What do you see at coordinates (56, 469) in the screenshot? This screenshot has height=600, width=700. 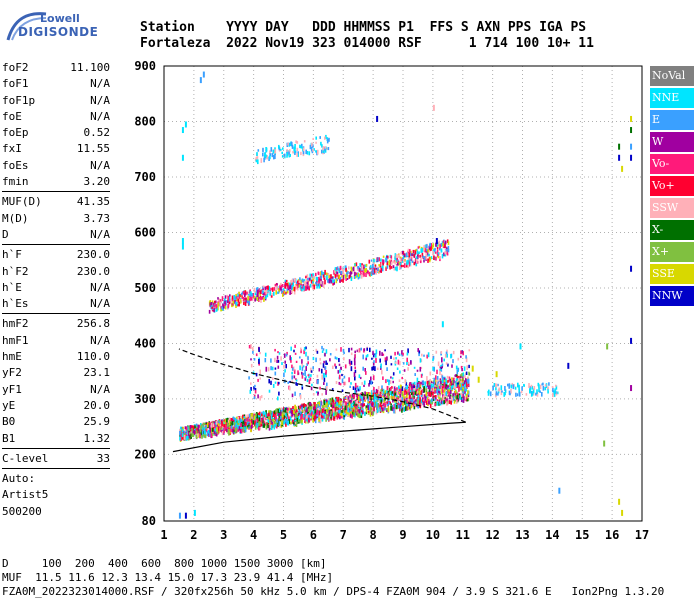 I see `param-separator` at bounding box center [56, 469].